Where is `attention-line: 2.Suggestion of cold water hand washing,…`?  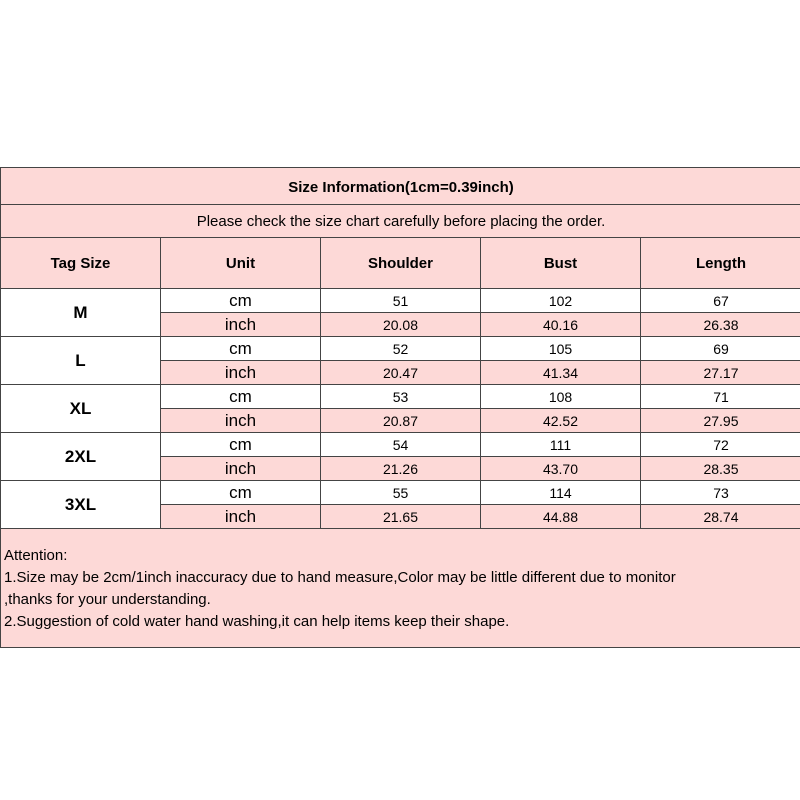 attention-line: 2.Suggestion of cold water hand washing,… is located at coordinates (257, 621).